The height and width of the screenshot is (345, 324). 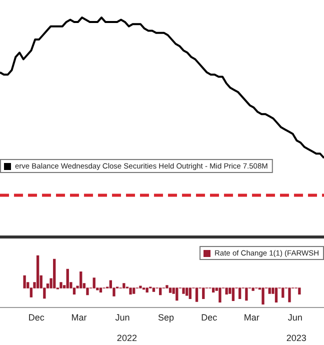 I want to click on x2-tick-label: 2023, so click(x=296, y=338).